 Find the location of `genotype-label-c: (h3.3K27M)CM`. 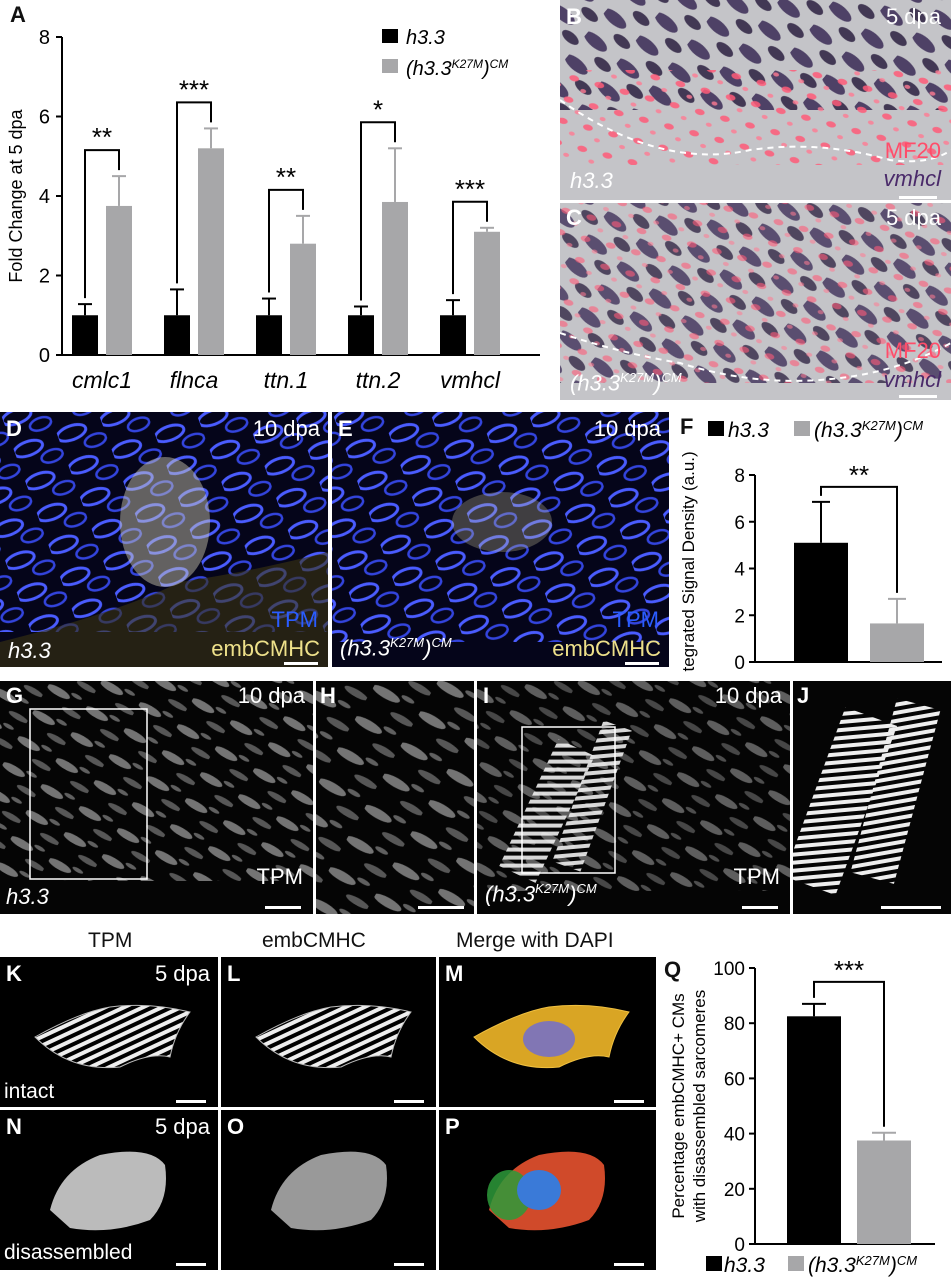

genotype-label-c: (h3.3K27M)CM is located at coordinates (626, 383).